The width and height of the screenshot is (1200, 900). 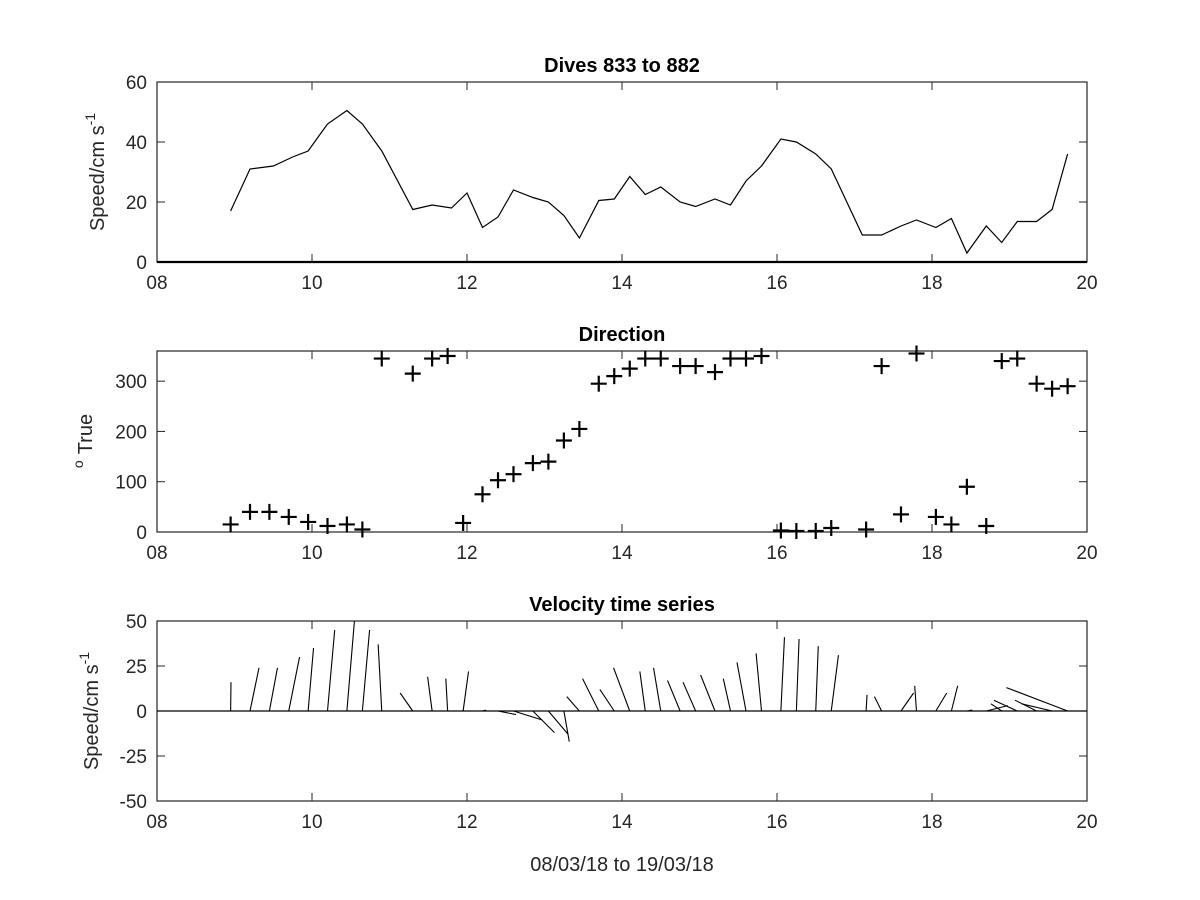 What do you see at coordinates (622, 865) in the screenshot?
I see `velocity-x-axis-label: 08/03/18 to 19/03/18` at bounding box center [622, 865].